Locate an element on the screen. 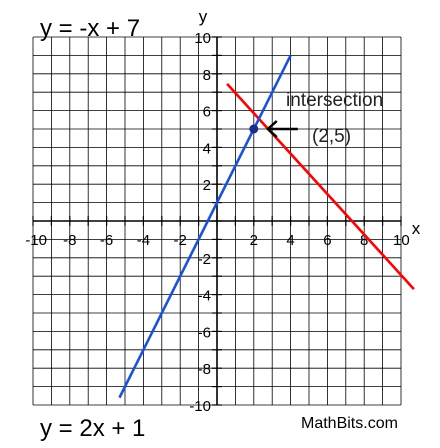  x-tick-label: 10 is located at coordinates (401, 240).